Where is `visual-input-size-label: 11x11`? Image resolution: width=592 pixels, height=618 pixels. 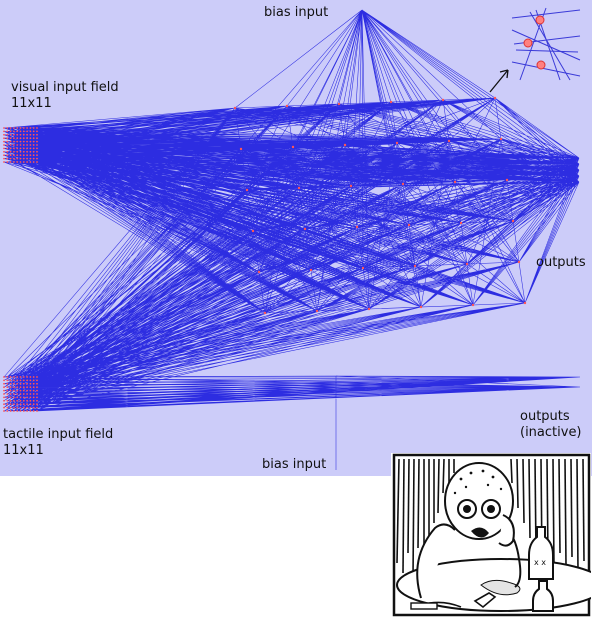
visual-input-size-label: 11x11 is located at coordinates (31, 103).